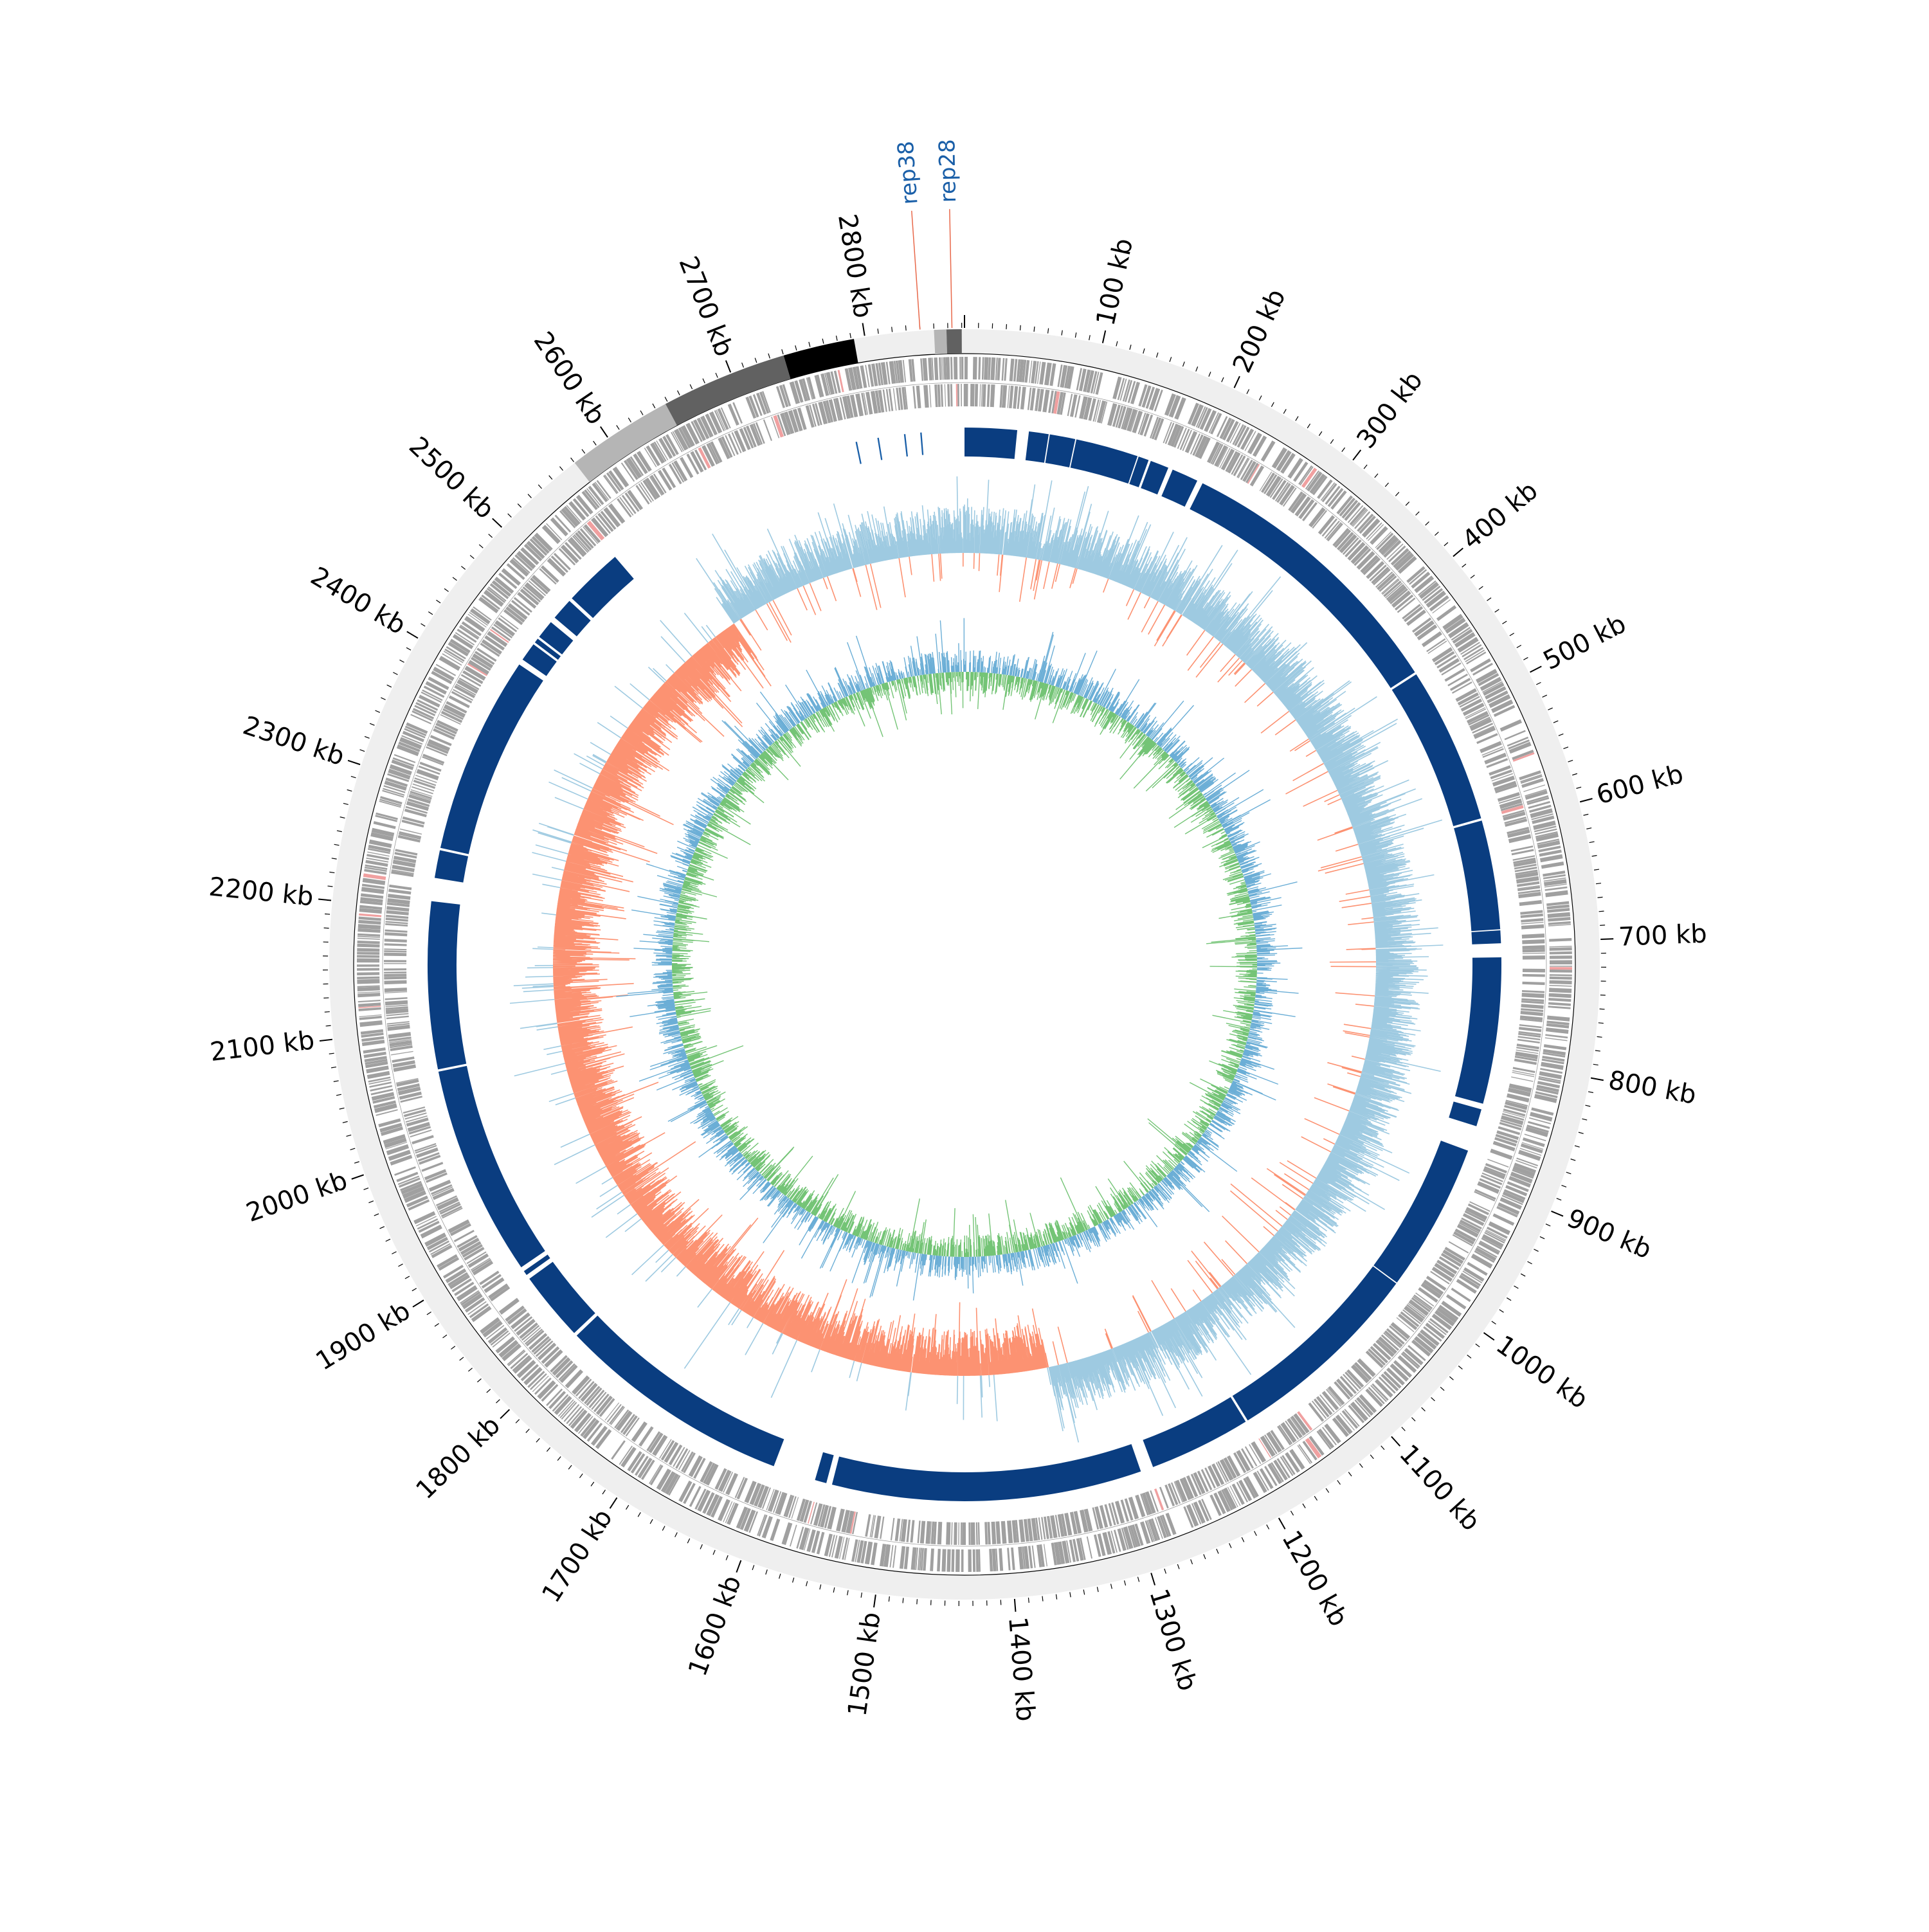 The image size is (1929, 1932). I want to click on tick-label-900kb: 900 kb, so click(1609, 1234).